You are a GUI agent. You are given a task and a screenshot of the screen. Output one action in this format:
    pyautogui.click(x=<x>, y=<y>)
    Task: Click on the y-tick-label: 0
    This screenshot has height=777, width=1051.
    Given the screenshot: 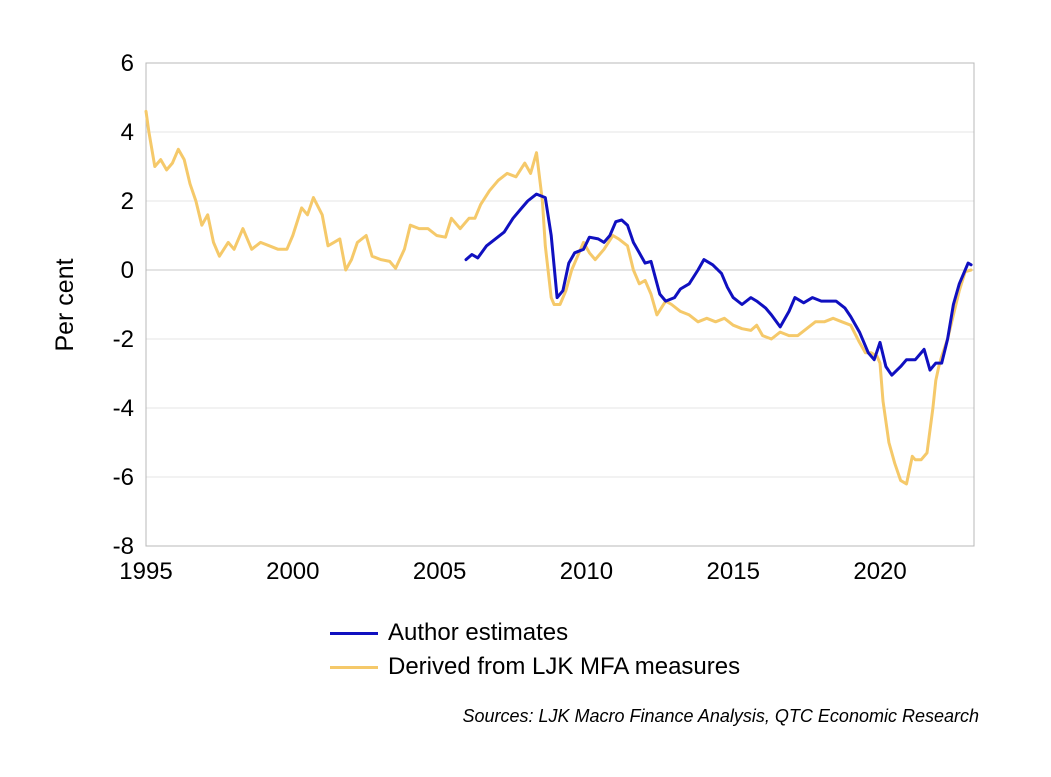 What is the action you would take?
    pyautogui.click(x=127, y=270)
    